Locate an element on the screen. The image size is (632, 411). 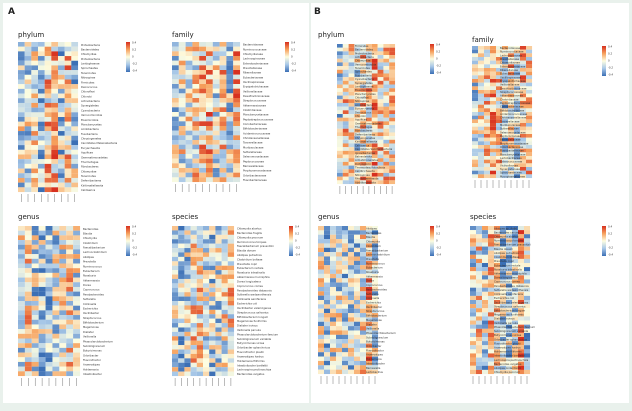
row-label: Caldiserica is located at coordinates (362, 145).